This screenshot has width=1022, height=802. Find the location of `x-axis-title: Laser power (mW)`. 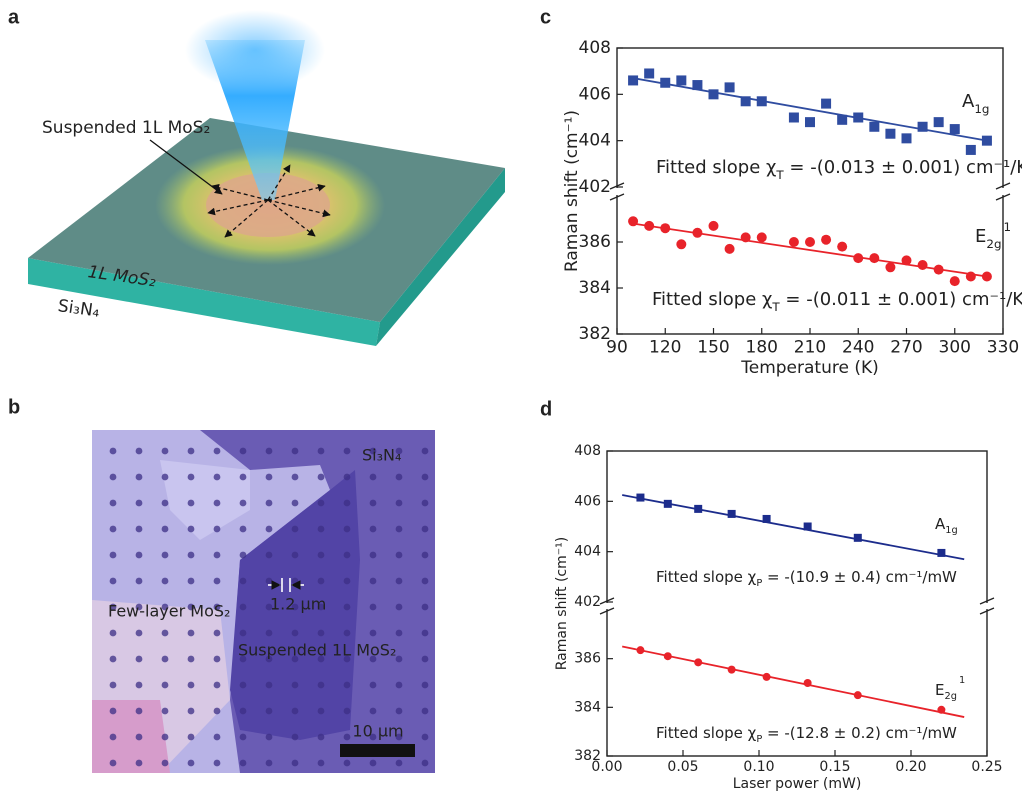

x-axis-title: Laser power (mW) is located at coordinates (797, 784).